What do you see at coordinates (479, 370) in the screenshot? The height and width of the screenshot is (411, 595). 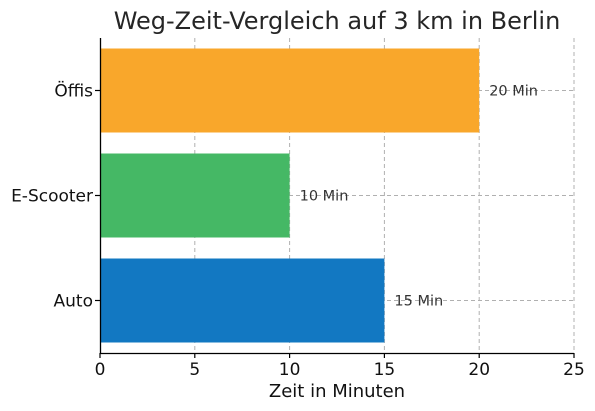 I see `x-tick-label: 20` at bounding box center [479, 370].